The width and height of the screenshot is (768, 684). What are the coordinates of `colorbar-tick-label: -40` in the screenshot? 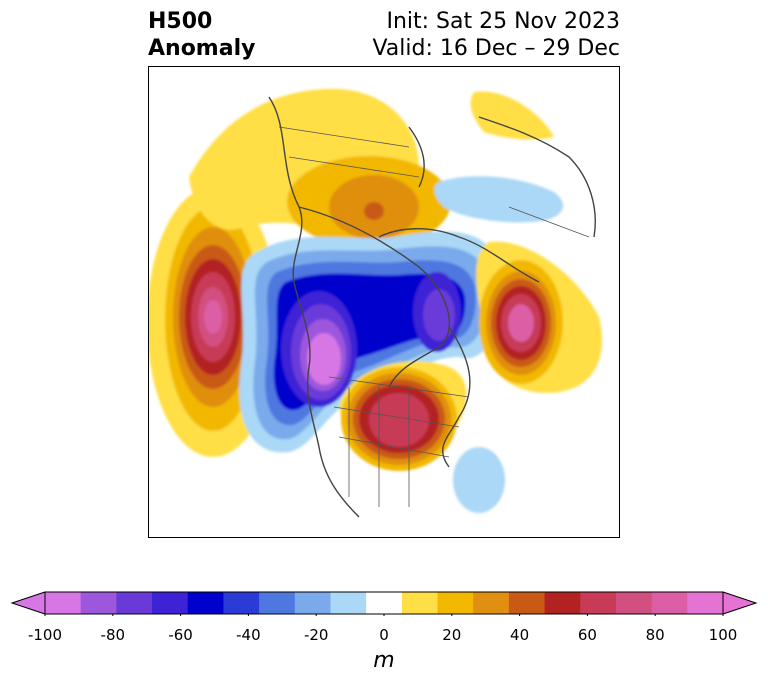 It's located at (248, 635).